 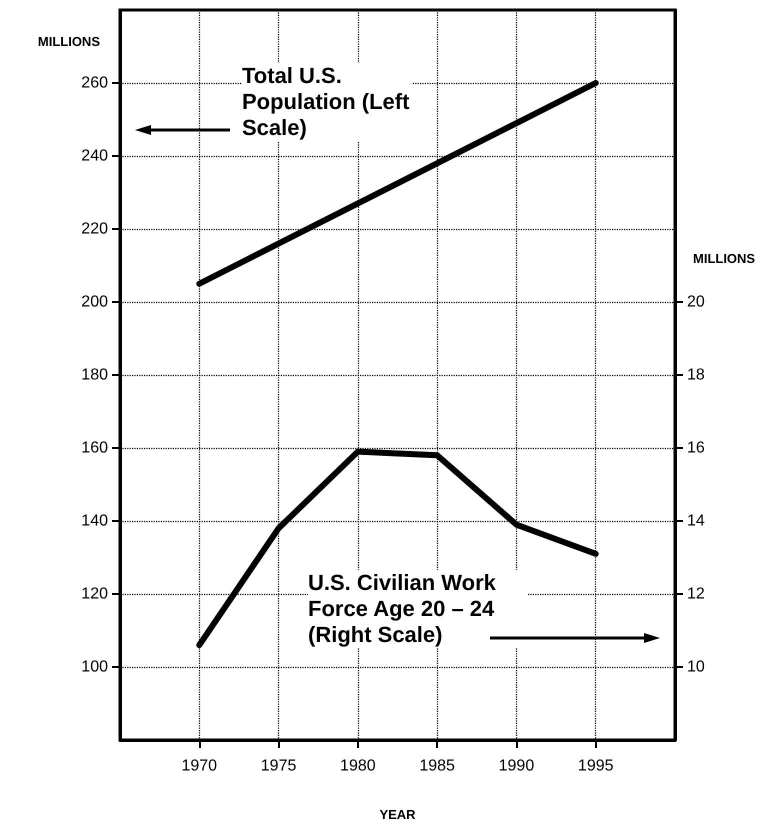 I want to click on y-tick-label: 160, so click(x=94, y=448).